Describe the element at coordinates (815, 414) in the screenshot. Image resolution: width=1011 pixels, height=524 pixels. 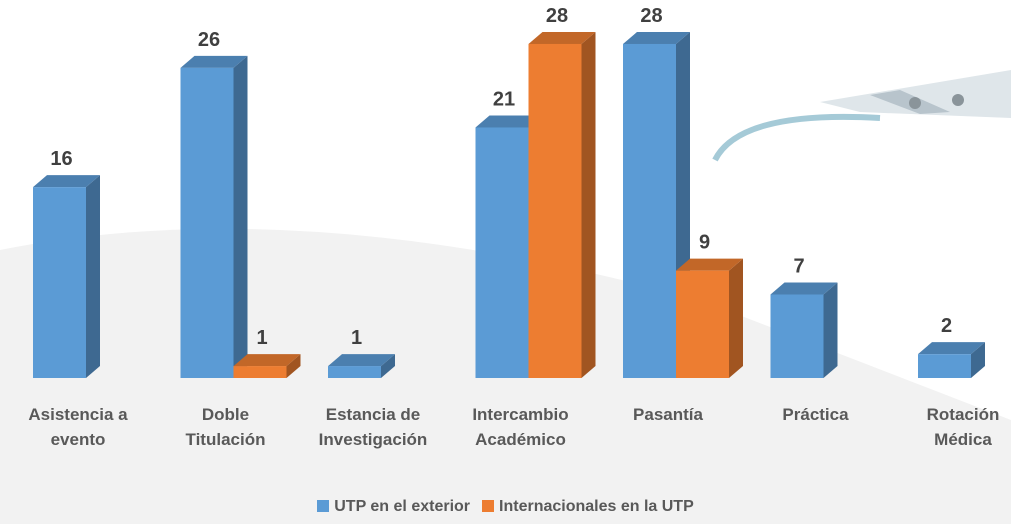
I see `x-tick-label: Práctica` at that location.